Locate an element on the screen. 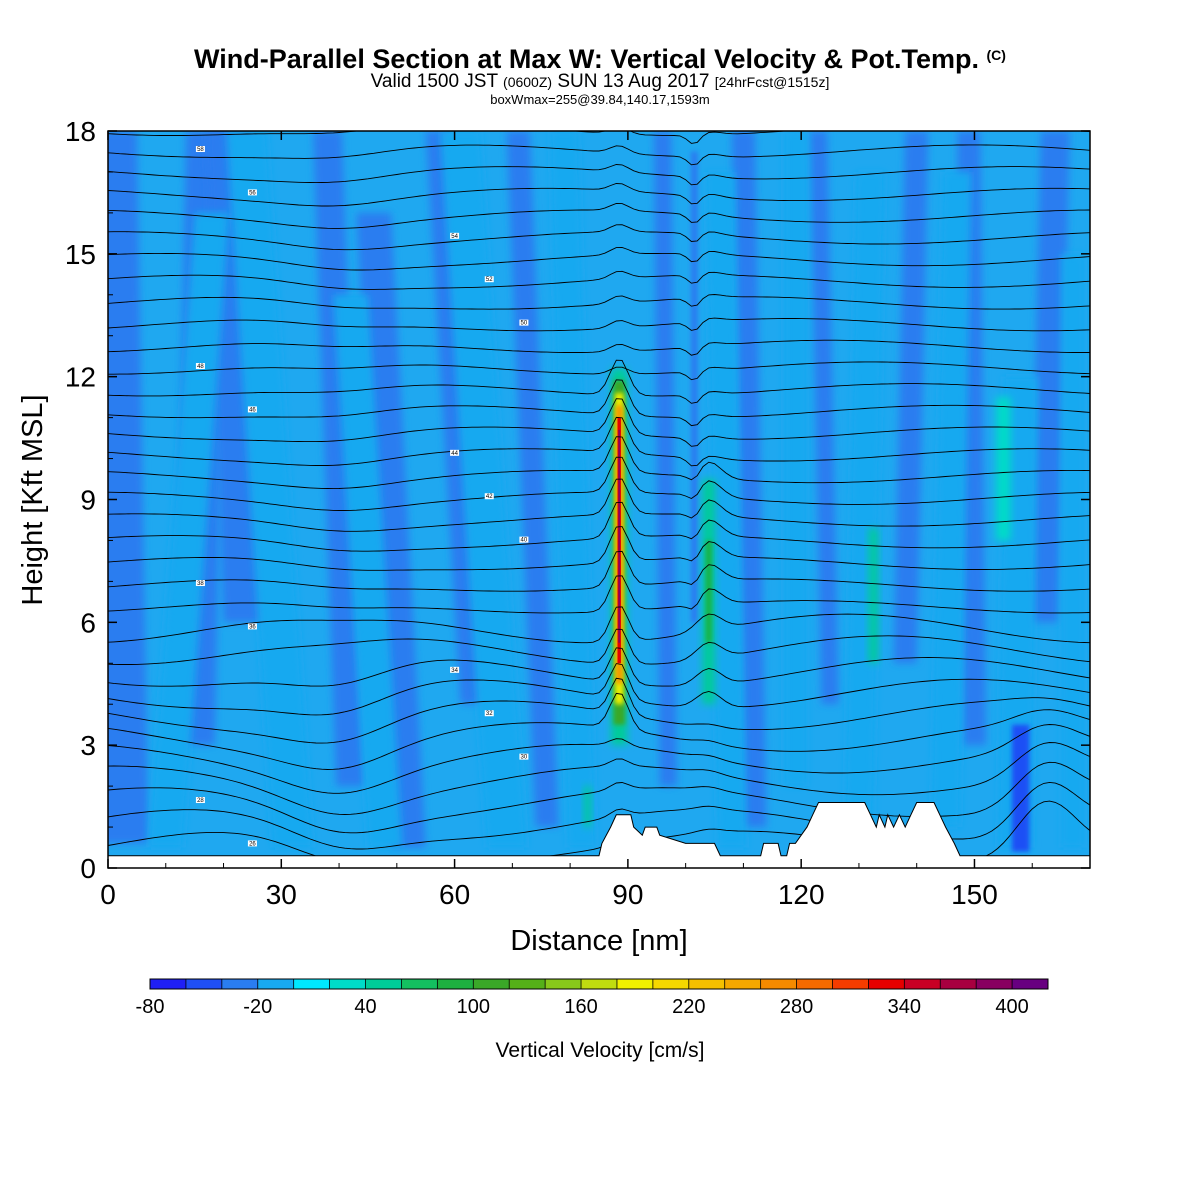  colorbar: -80 -20 40 100 160 220 280 340 400 is located at coordinates (592, 998).